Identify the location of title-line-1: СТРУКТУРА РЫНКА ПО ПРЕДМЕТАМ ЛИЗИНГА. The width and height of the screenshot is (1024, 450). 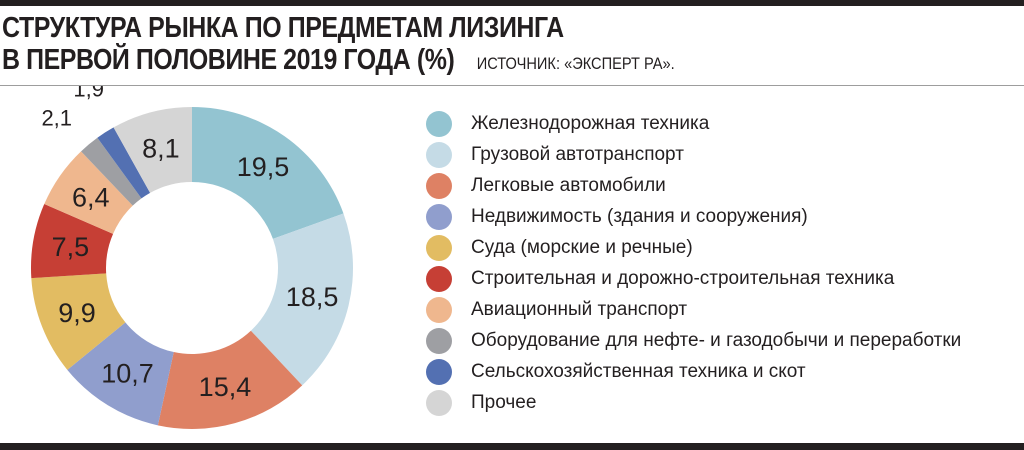
(283, 28).